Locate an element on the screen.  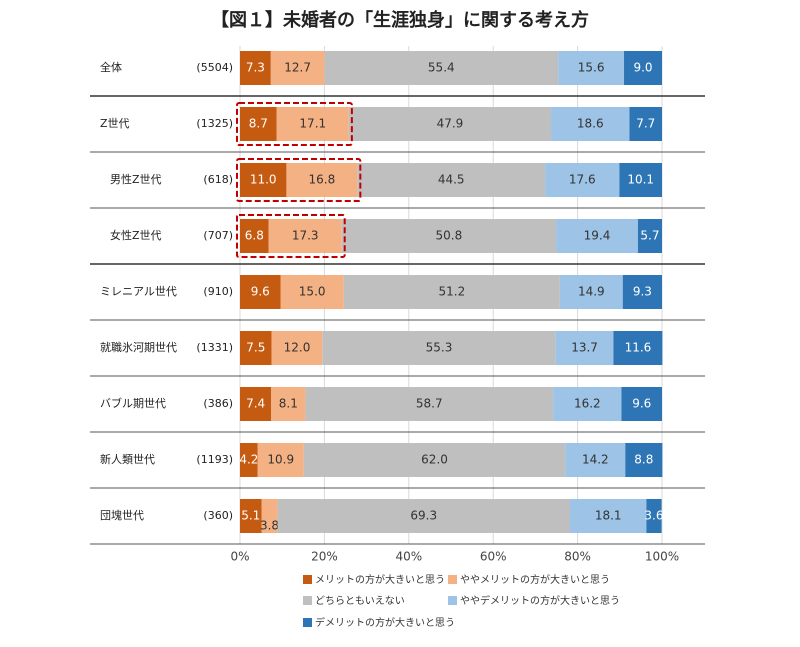
data-label: 16.2 is located at coordinates (587, 404).